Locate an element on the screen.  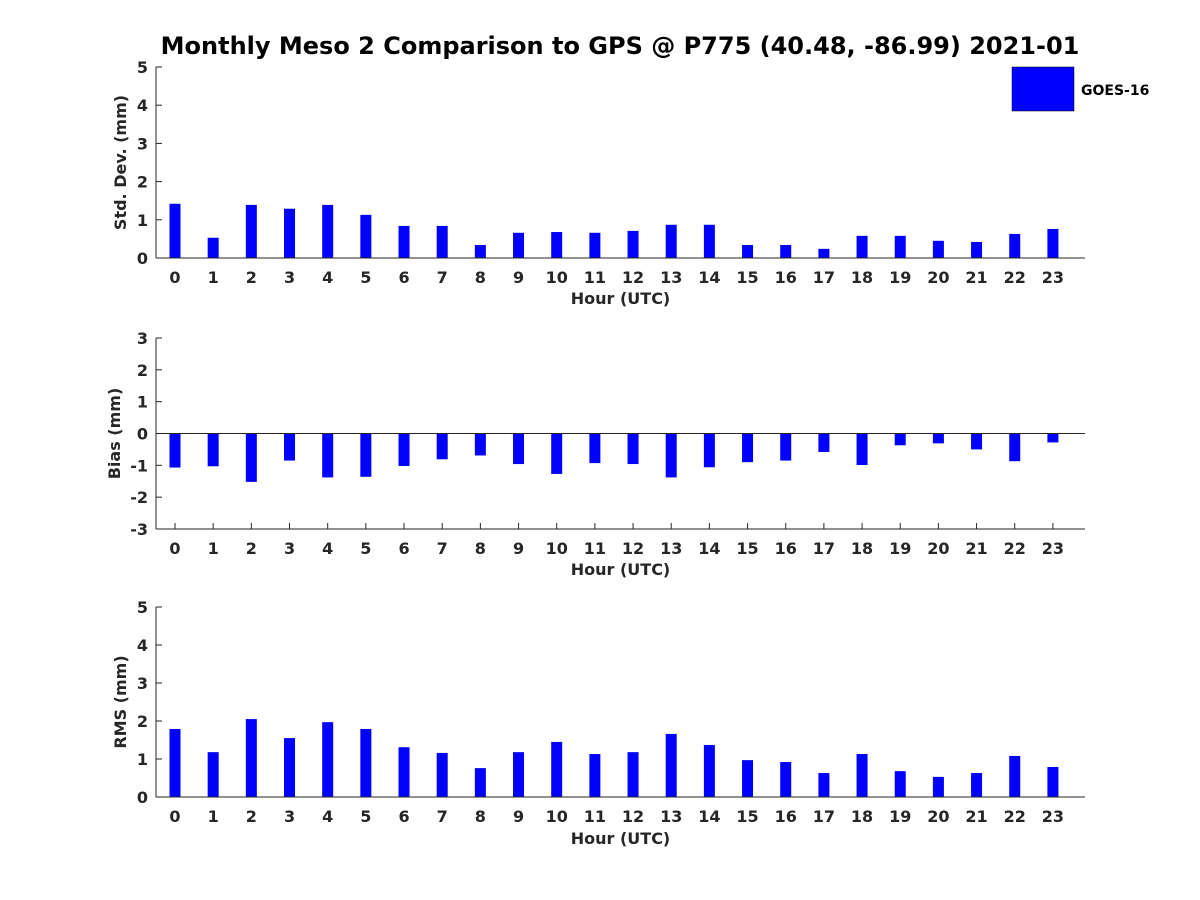
rms-xtick-label: 16 is located at coordinates (786, 816).